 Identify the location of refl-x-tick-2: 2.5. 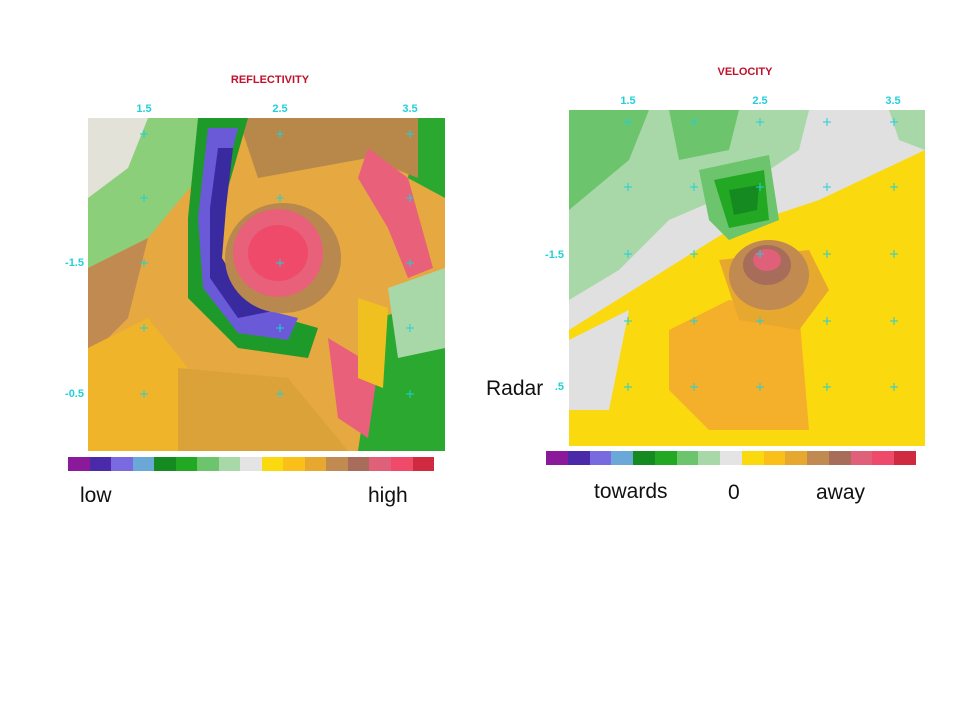
(280, 109).